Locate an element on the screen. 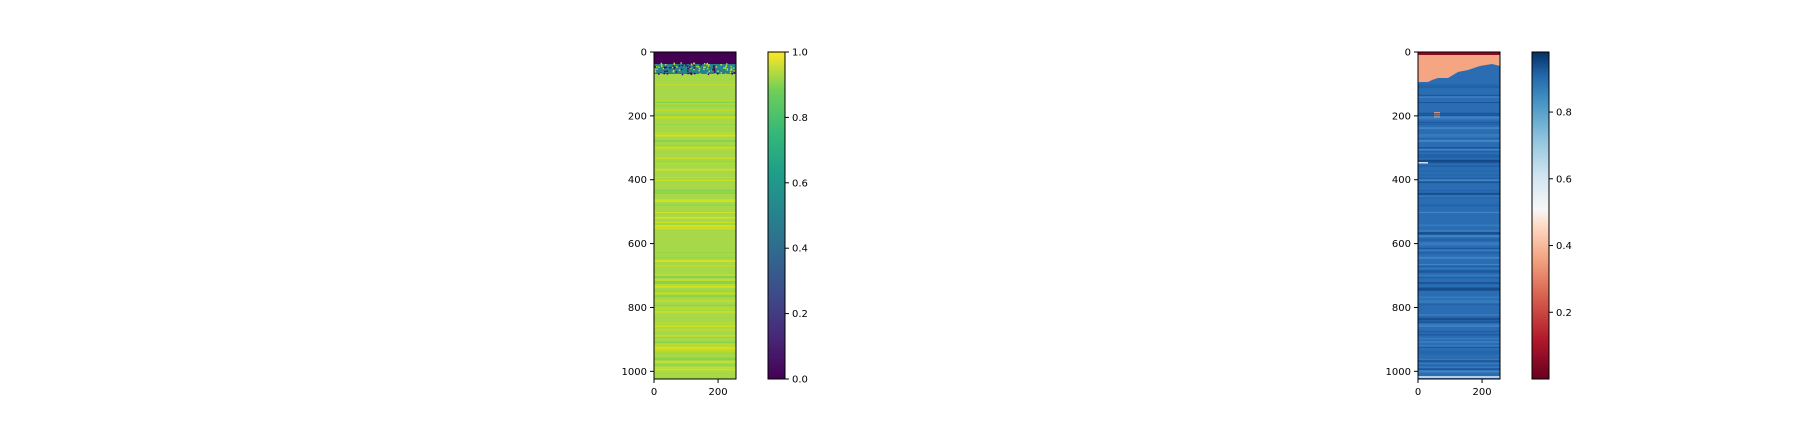 Image resolution: width=1800 pixels, height=432 pixels. y-tick-label: 200 is located at coordinates (637, 116).